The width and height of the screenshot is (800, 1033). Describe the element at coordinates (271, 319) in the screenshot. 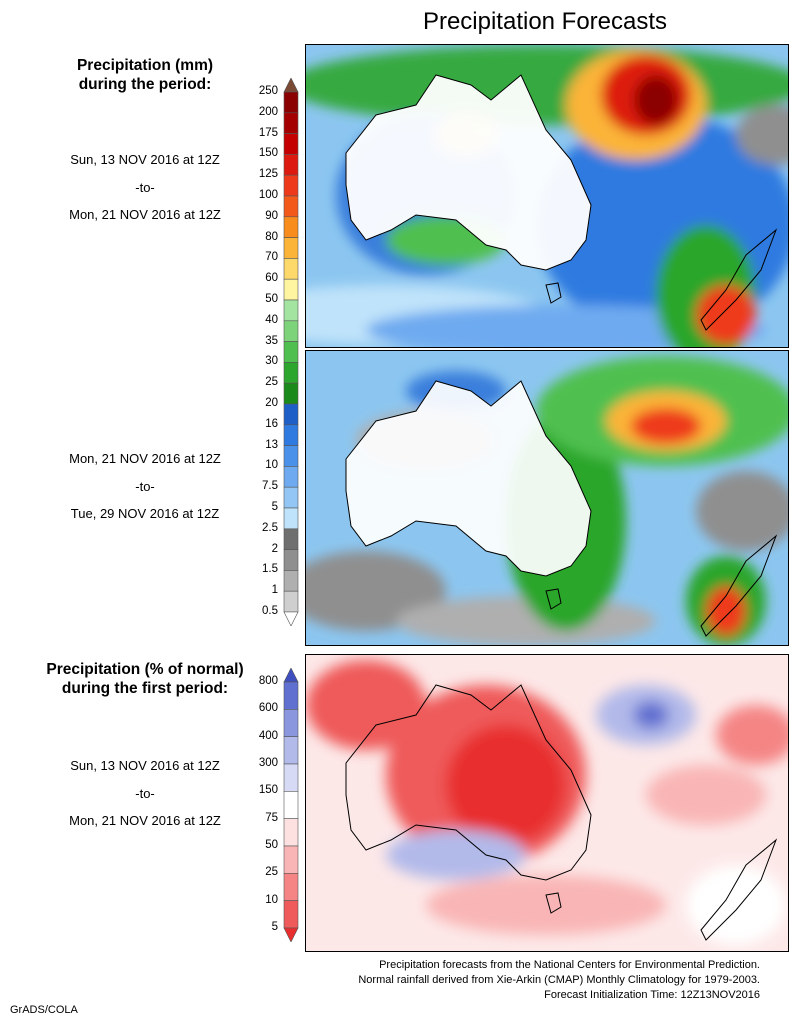

I see `amount-scale-tick-label: 40` at that location.